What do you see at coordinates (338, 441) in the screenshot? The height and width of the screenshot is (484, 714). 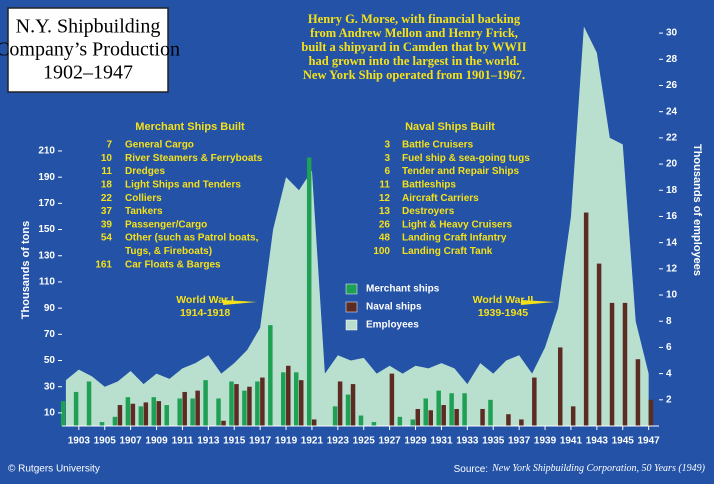 I see `x-tick-label: 1923` at bounding box center [338, 441].